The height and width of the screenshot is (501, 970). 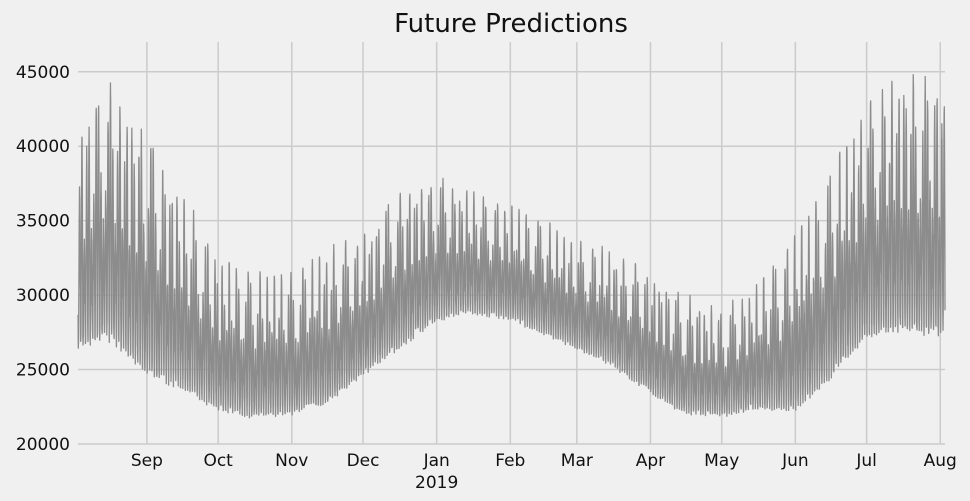 I want to click on chart-title: Future Predictions, so click(x=511, y=24).